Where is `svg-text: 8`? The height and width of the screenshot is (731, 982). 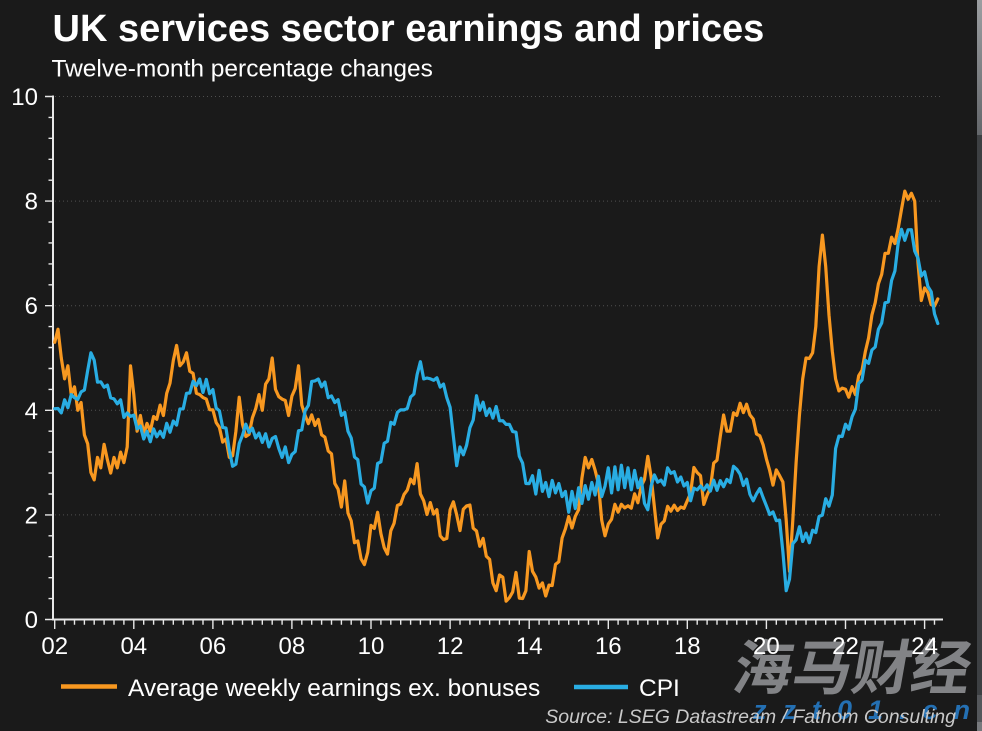 svg-text: 8 is located at coordinates (31, 202).